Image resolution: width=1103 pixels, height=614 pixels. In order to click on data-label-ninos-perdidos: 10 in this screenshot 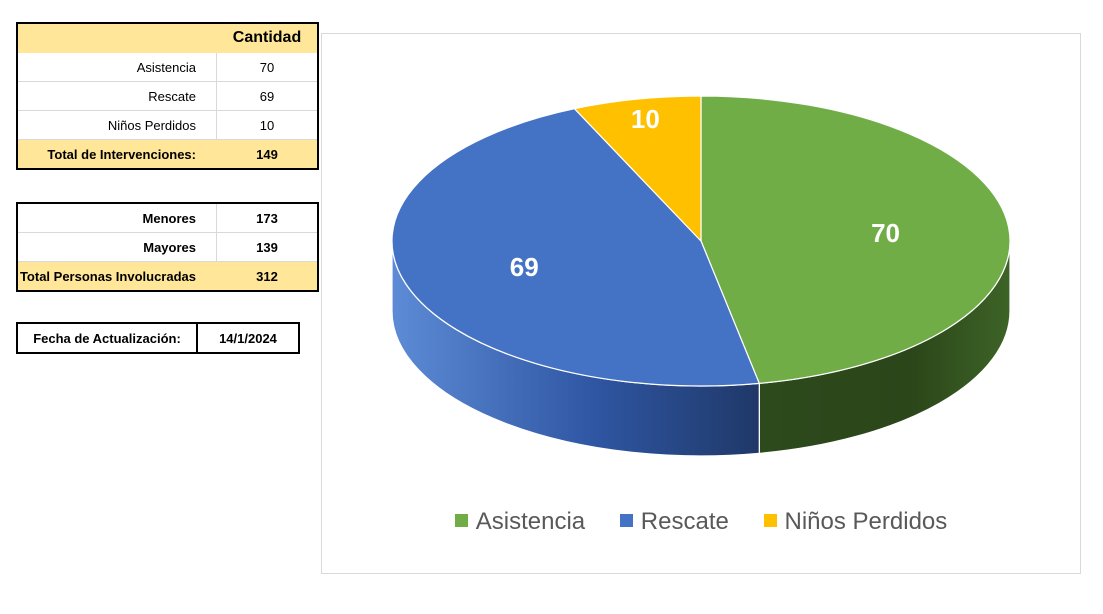, I will do `click(645, 119)`.